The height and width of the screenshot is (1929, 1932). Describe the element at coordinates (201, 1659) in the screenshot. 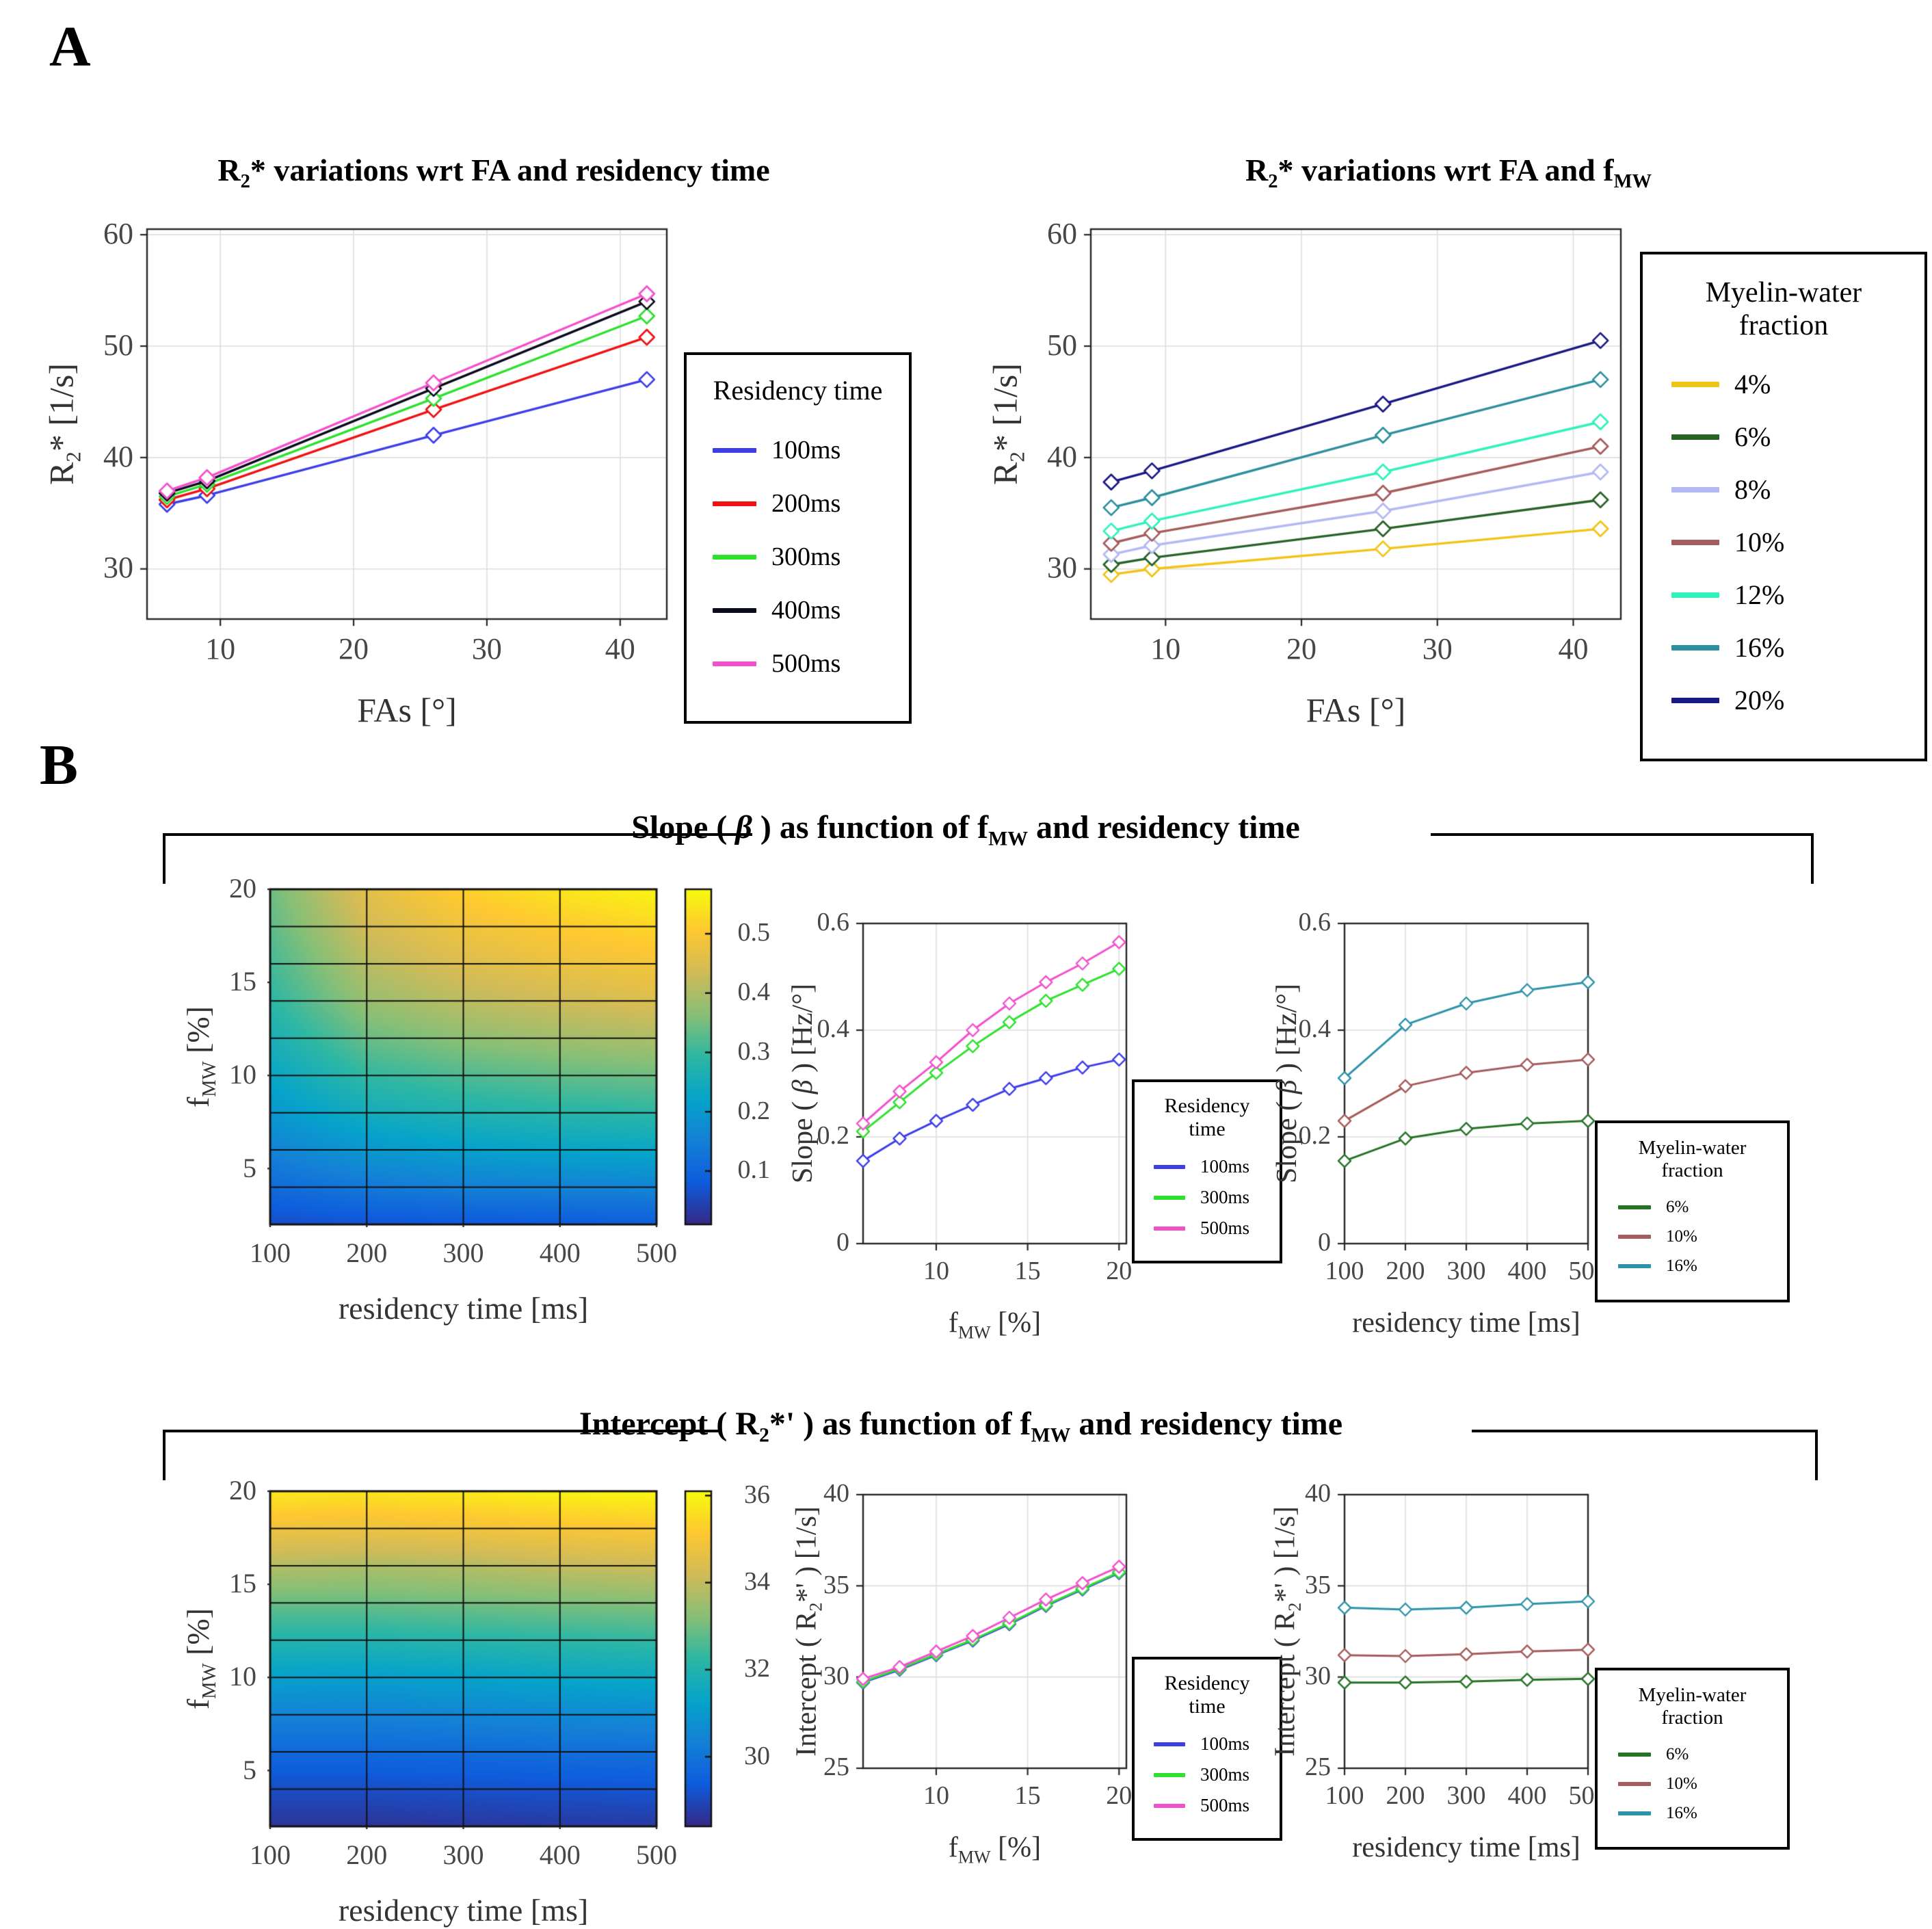

I see `b2_heat-y-axis-label: fMW [%]` at that location.